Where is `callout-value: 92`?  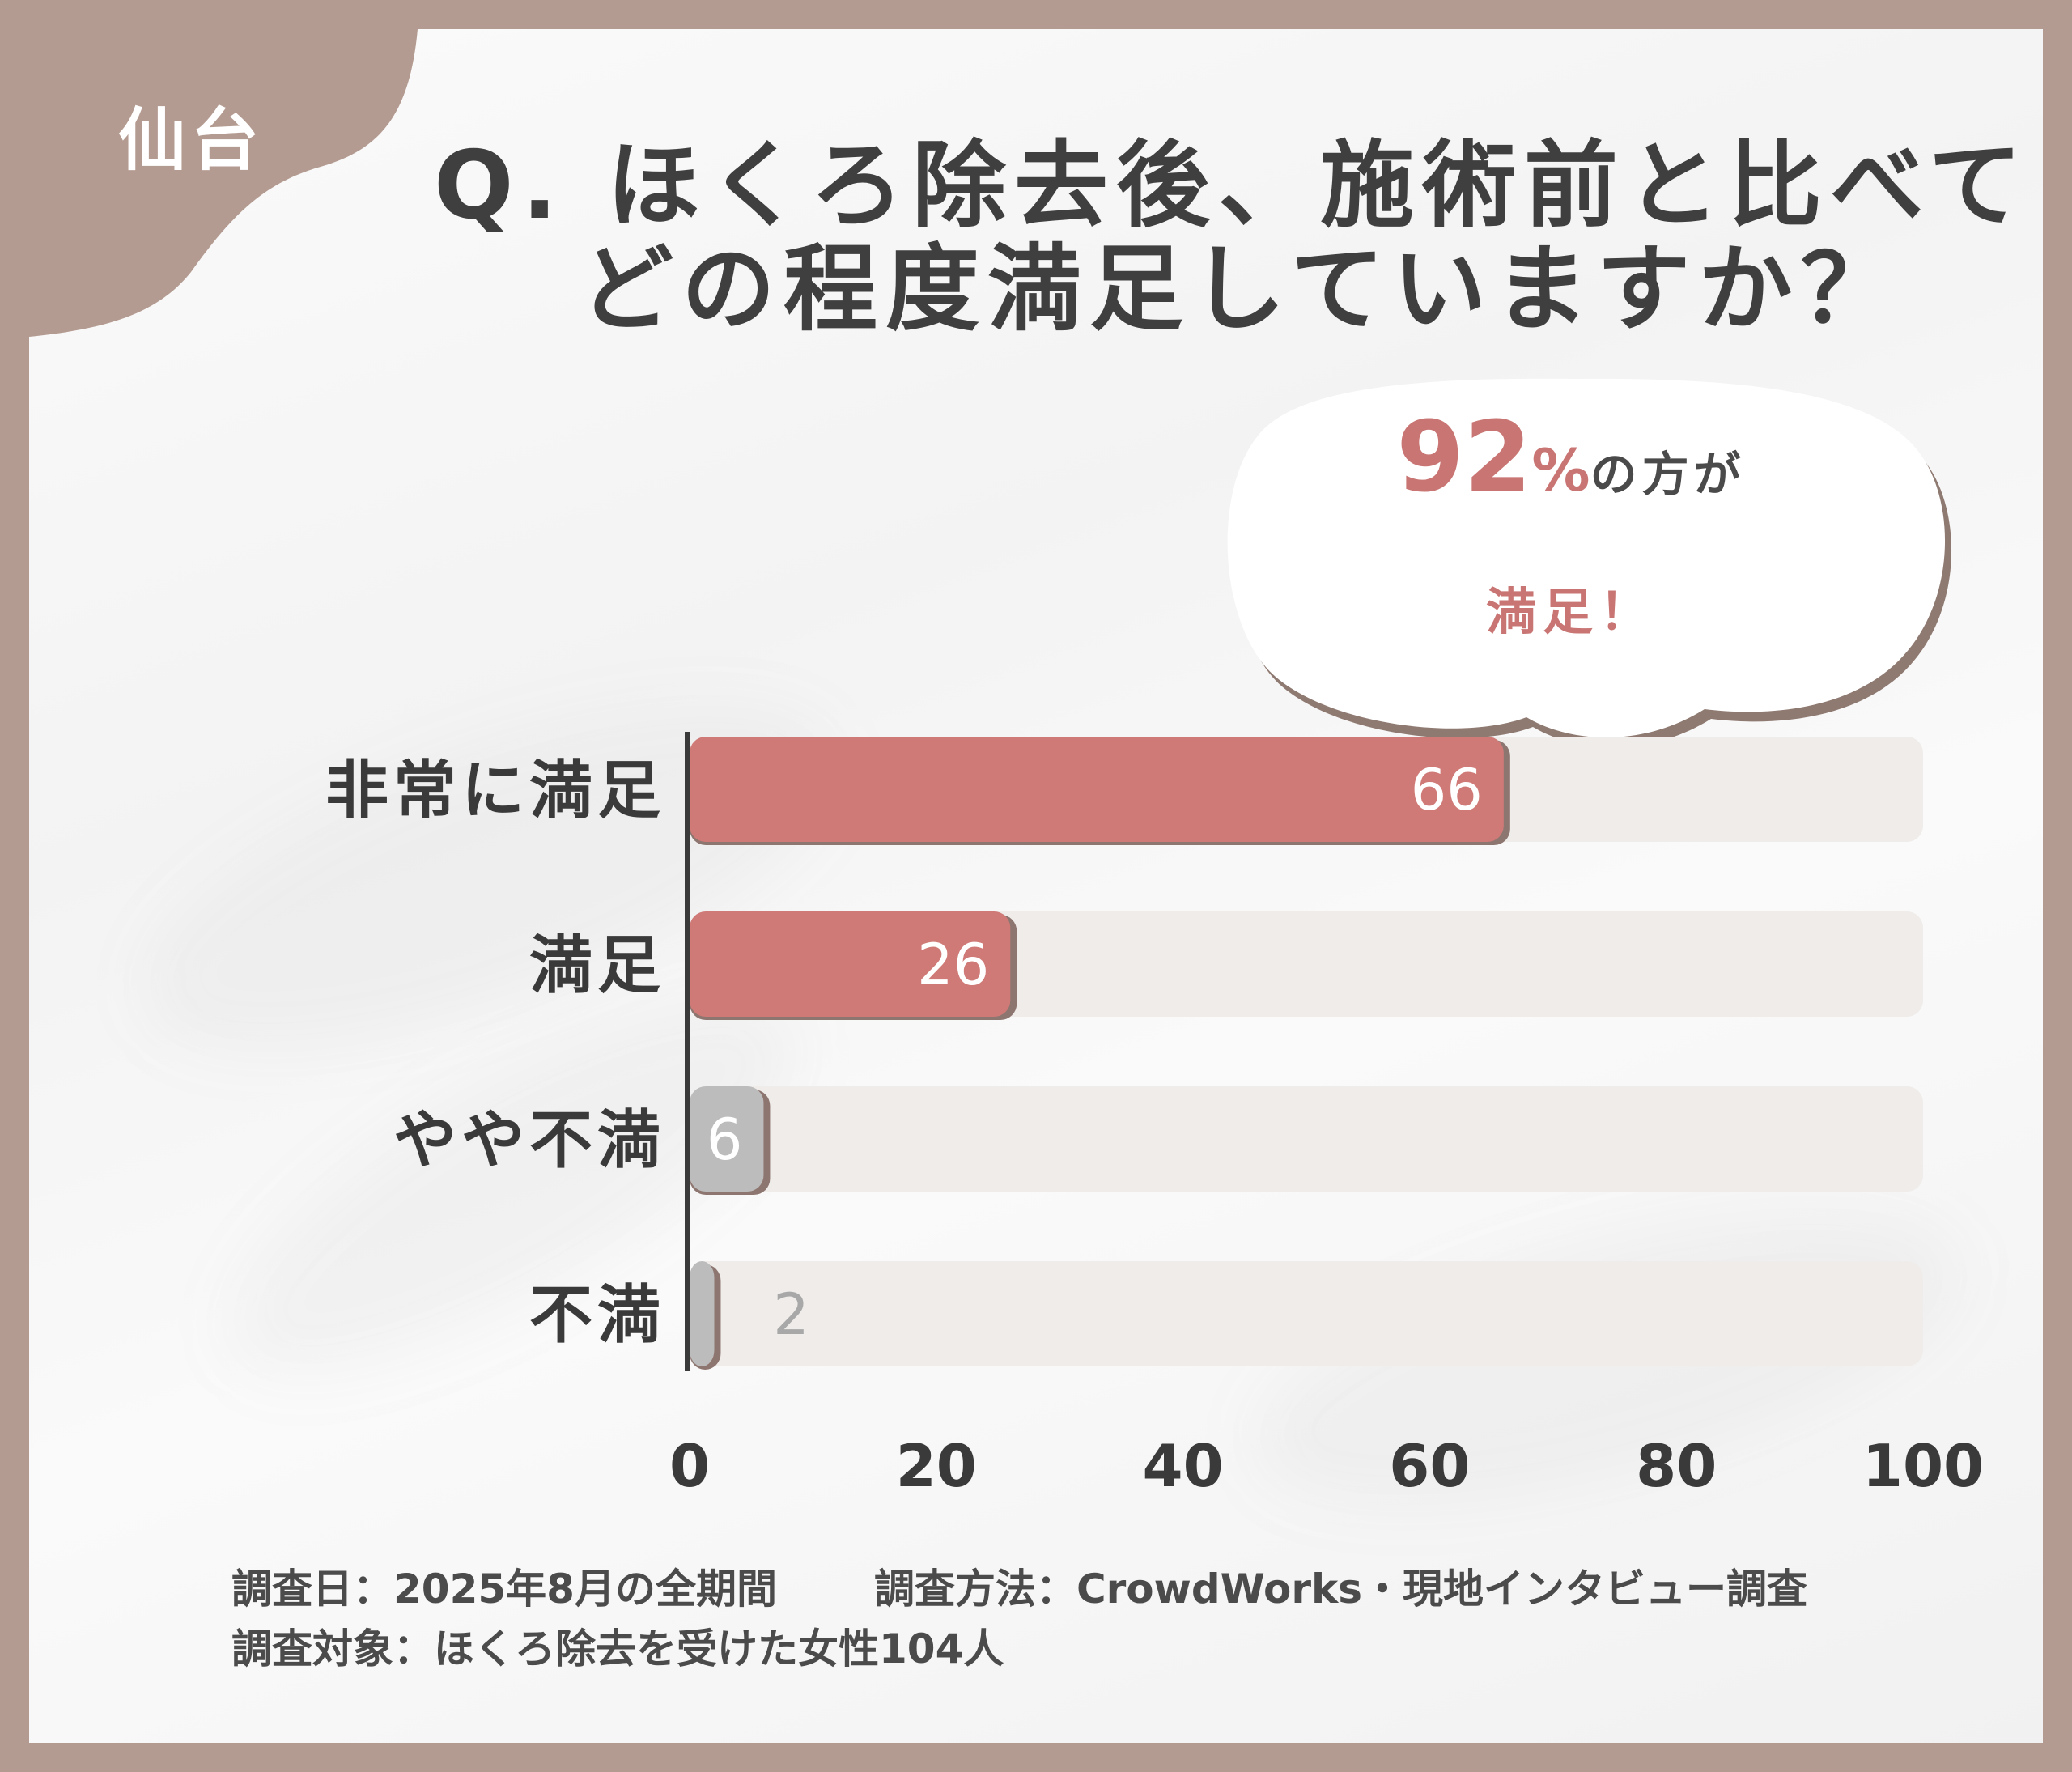
callout-value: 92 is located at coordinates (1464, 458).